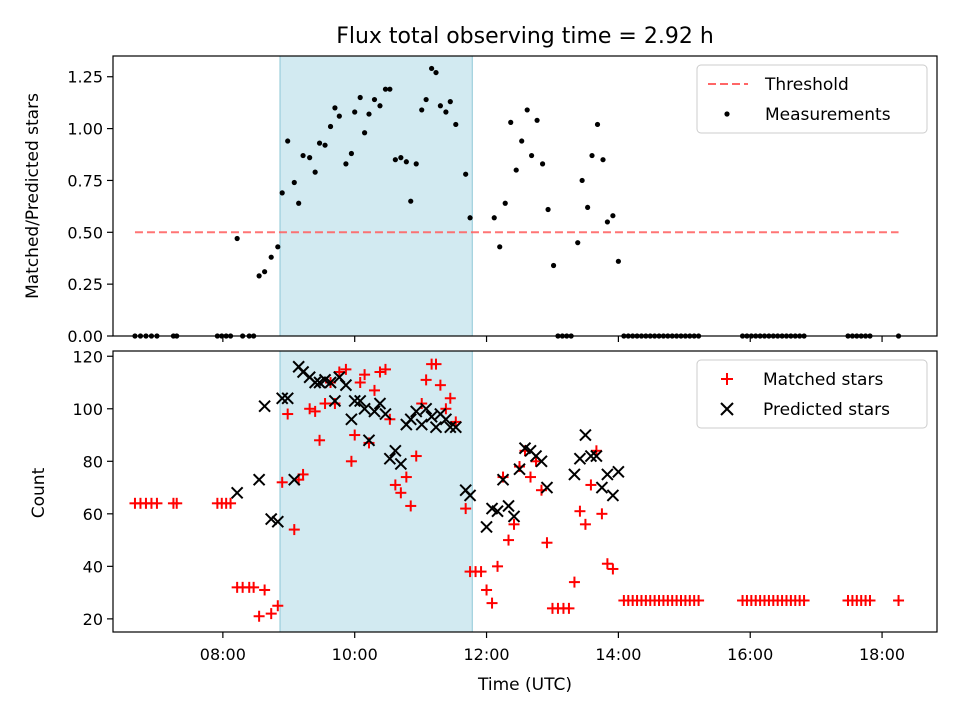  What do you see at coordinates (812, 99) in the screenshot?
I see `top-legend-box` at bounding box center [812, 99].